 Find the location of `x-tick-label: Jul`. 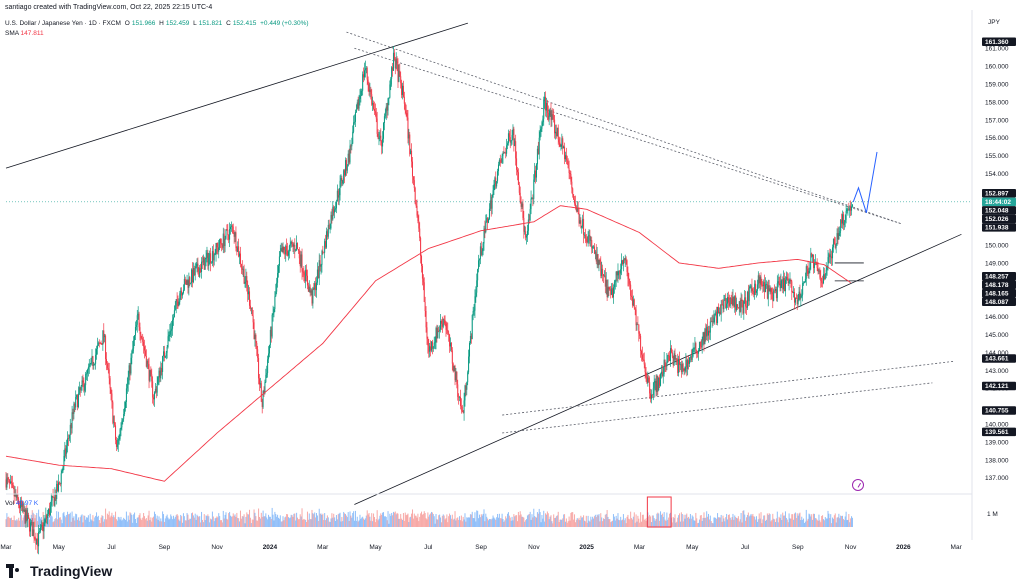

x-tick-label: Jul is located at coordinates (111, 547).